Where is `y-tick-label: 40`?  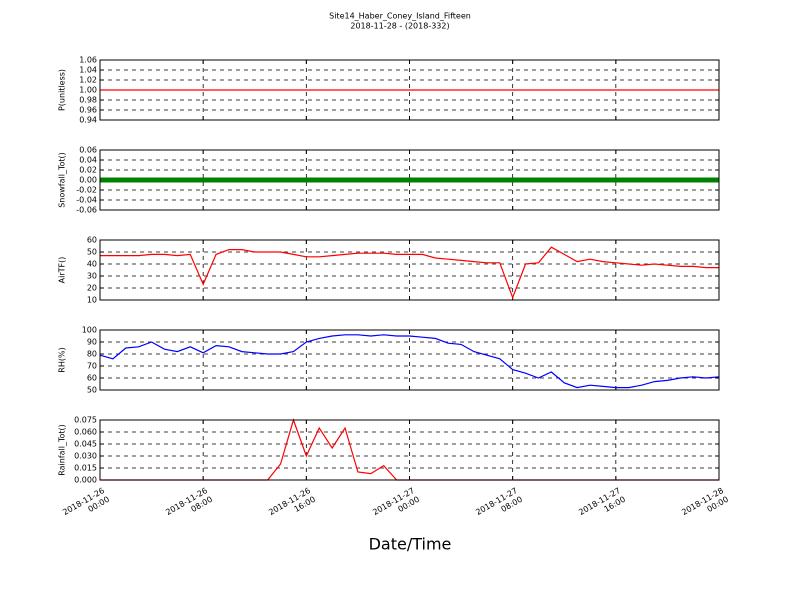 y-tick-label: 40 is located at coordinates (92, 264).